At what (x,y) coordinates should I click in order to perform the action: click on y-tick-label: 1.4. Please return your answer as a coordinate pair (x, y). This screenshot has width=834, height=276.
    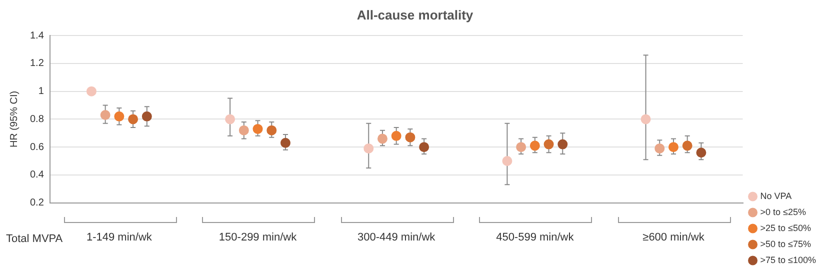
    Looking at the image, I should click on (37, 36).